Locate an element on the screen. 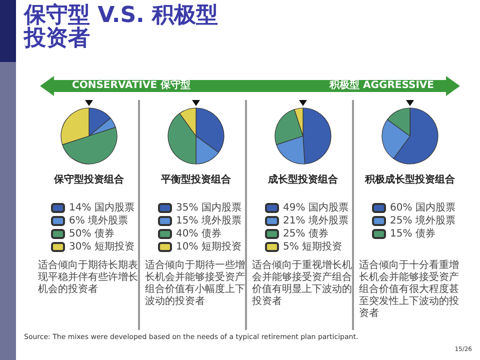 This screenshot has width=480, height=360. text: CONSERVATIVE 保守型 is located at coordinates (131, 86).